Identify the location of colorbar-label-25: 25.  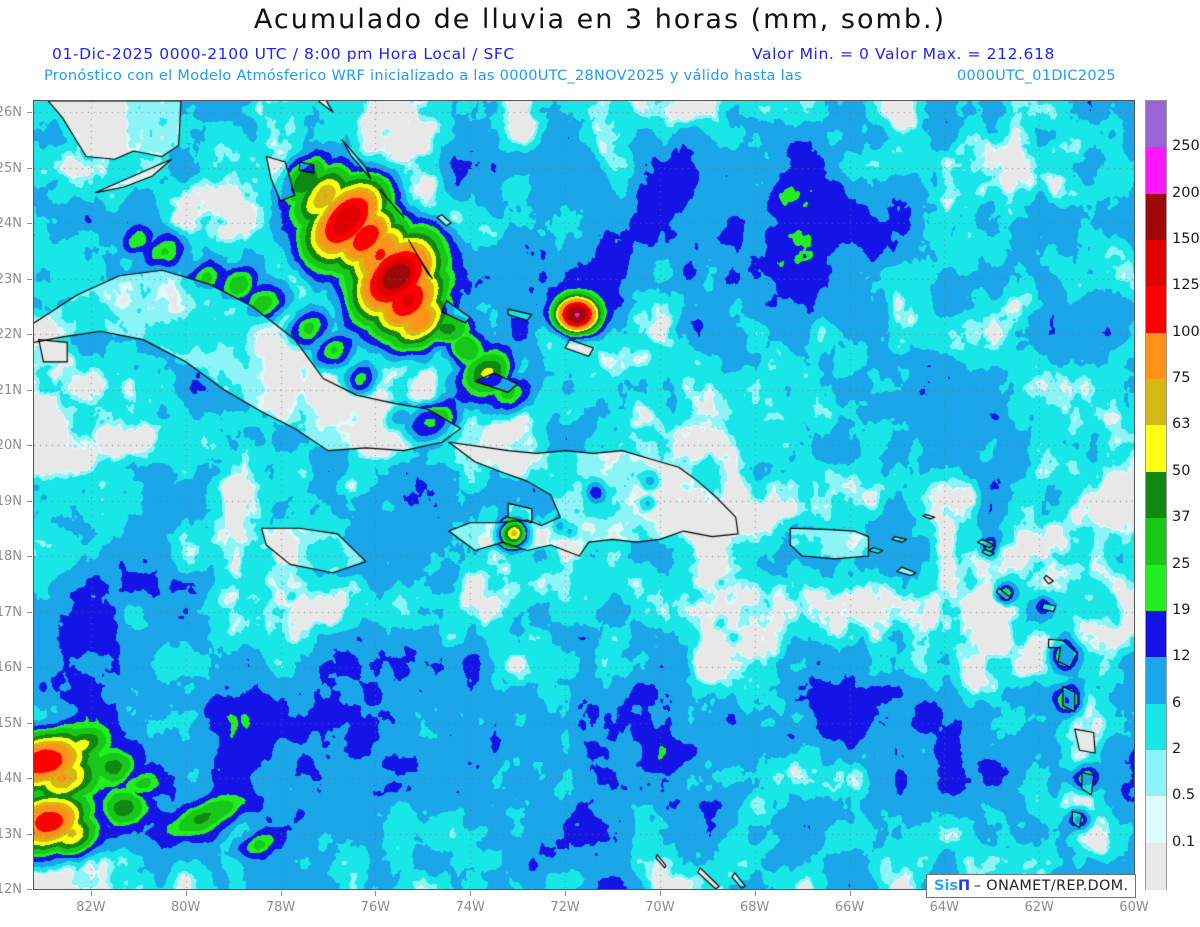
(1181, 563).